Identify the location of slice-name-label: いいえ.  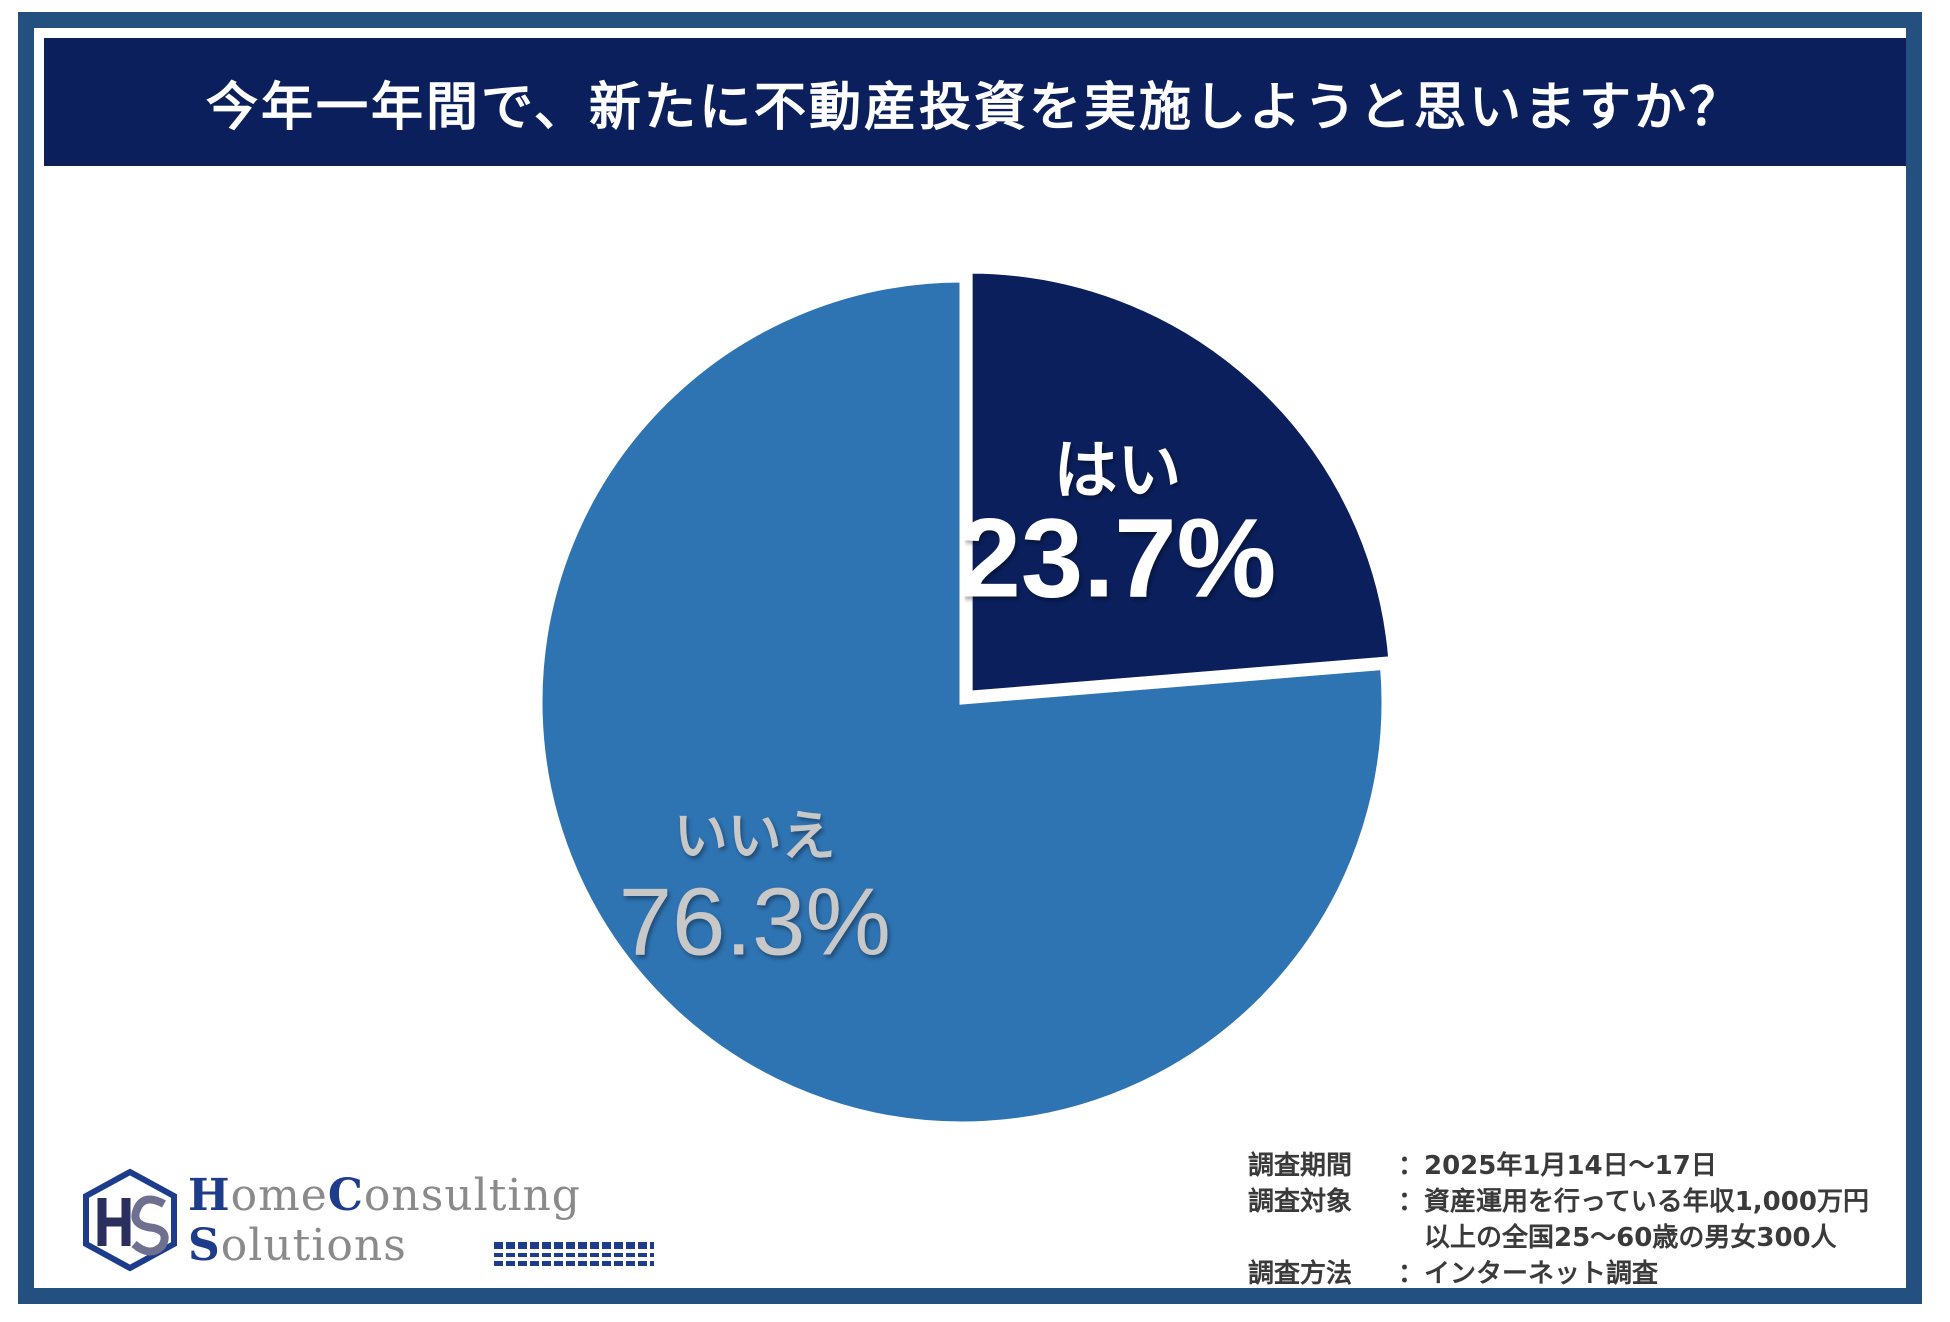
(755, 835).